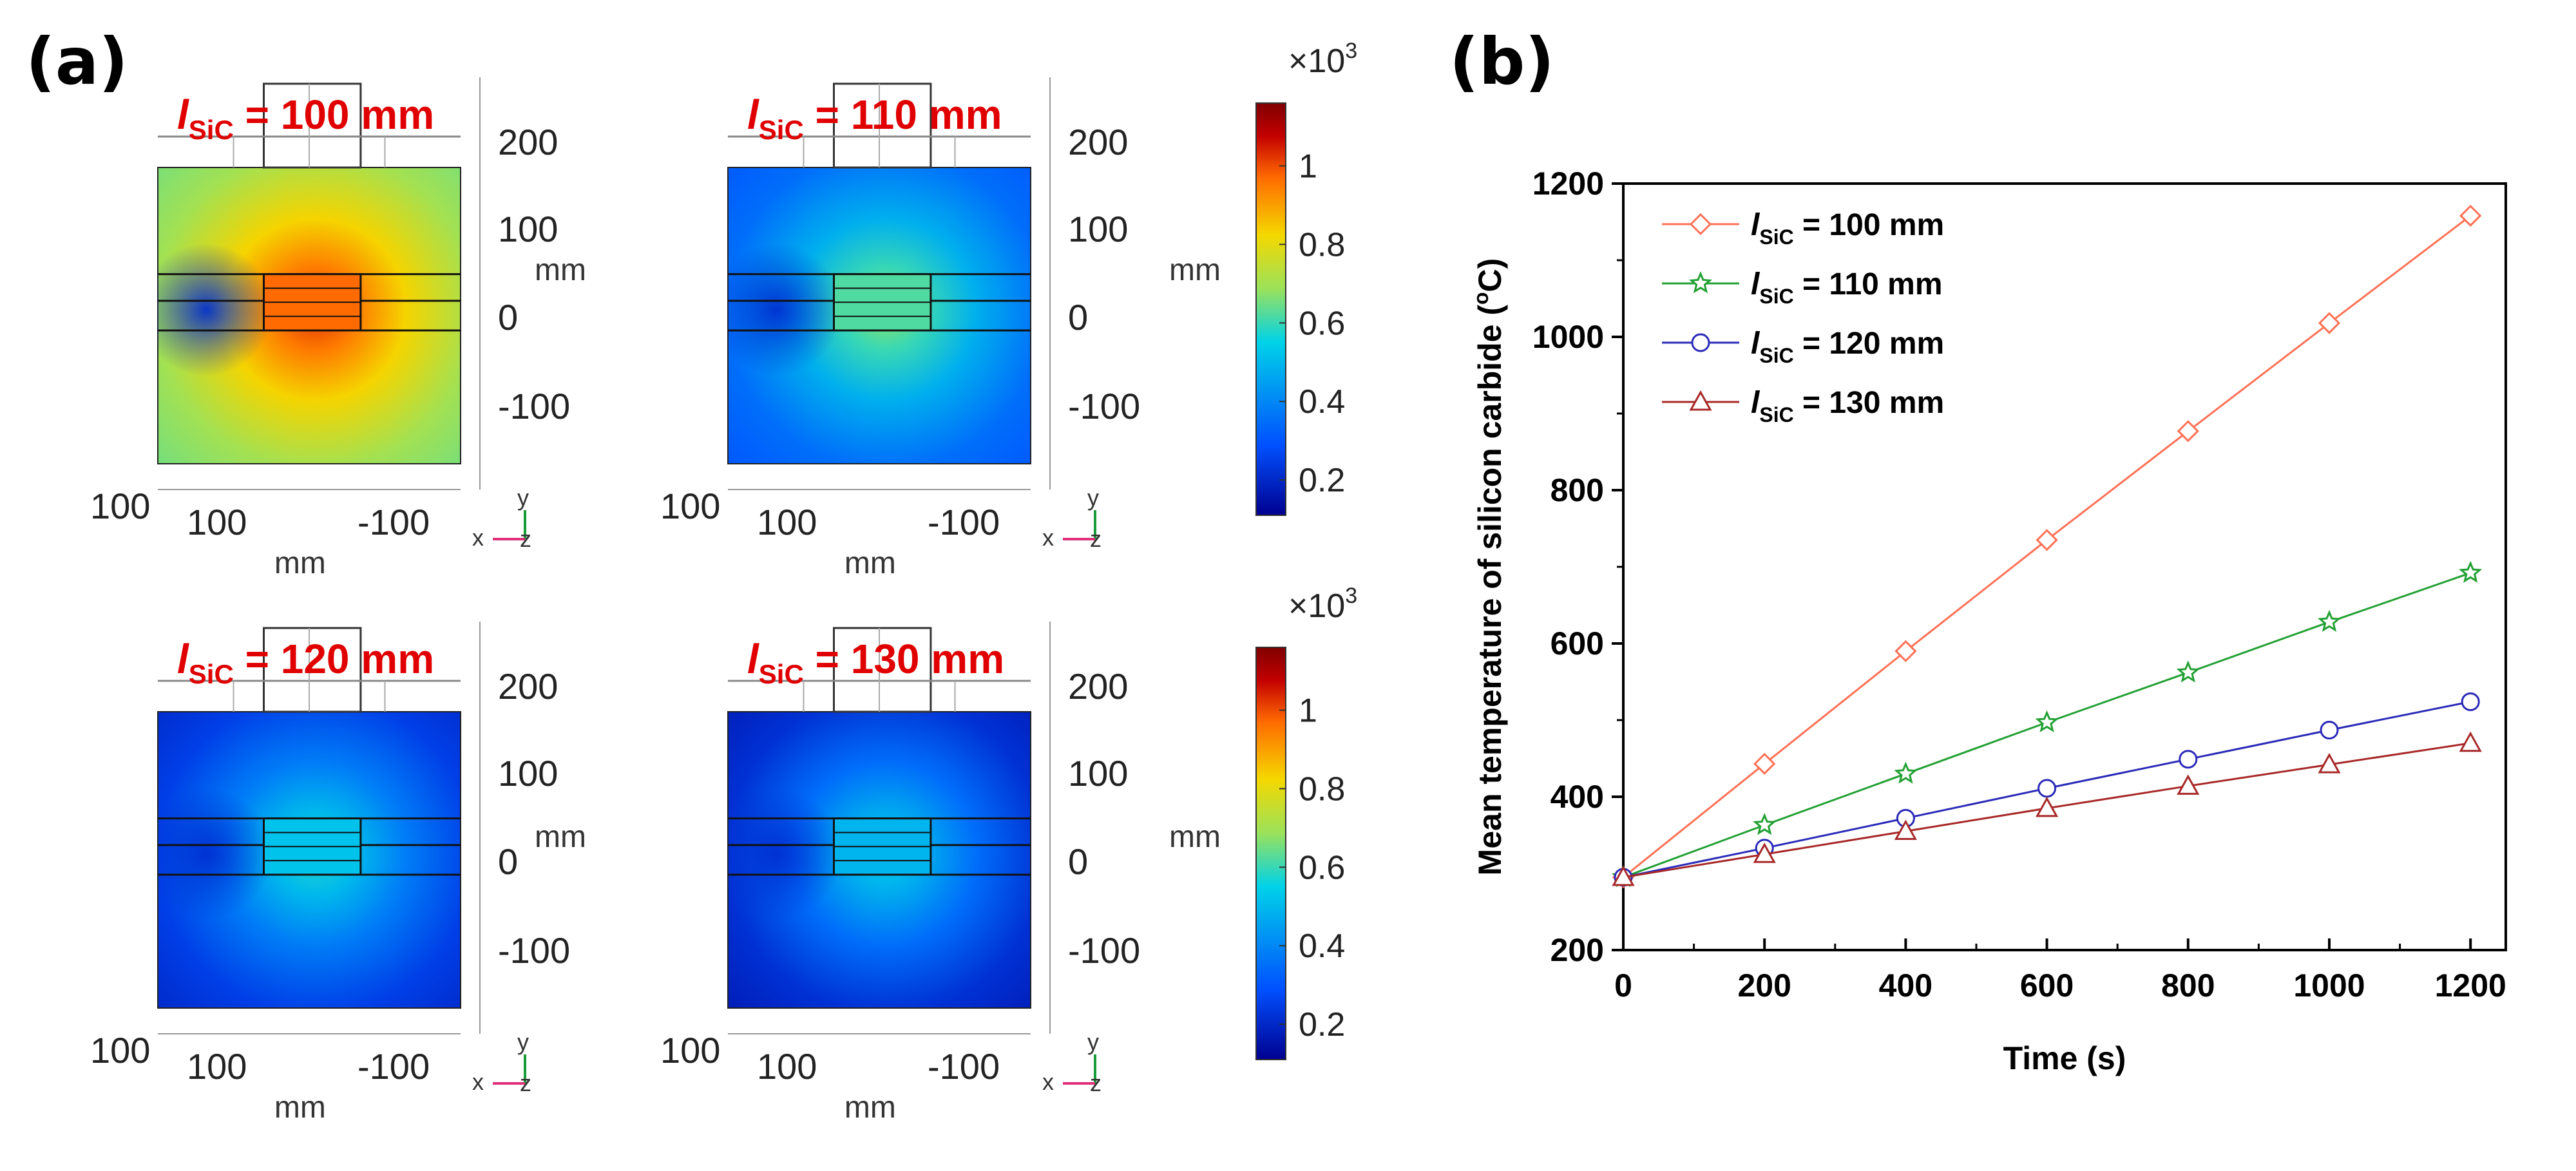  I want to click on map-length-label: lSiC = 110 mm, so click(875, 118).